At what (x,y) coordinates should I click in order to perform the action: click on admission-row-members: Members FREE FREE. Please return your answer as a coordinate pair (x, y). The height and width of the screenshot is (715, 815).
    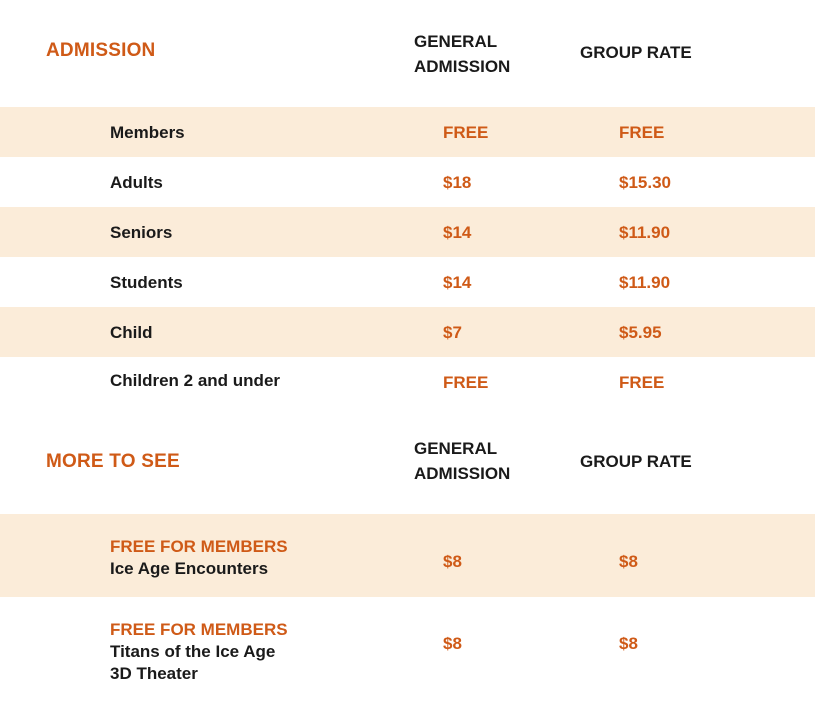
    Looking at the image, I should click on (407, 132).